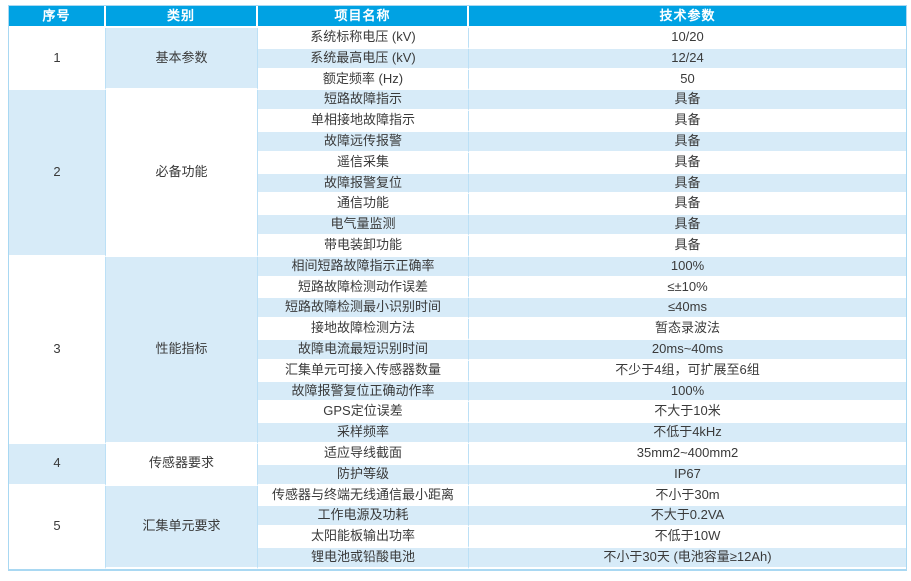  What do you see at coordinates (182, 17) in the screenshot?
I see `header-category: 类别` at bounding box center [182, 17].